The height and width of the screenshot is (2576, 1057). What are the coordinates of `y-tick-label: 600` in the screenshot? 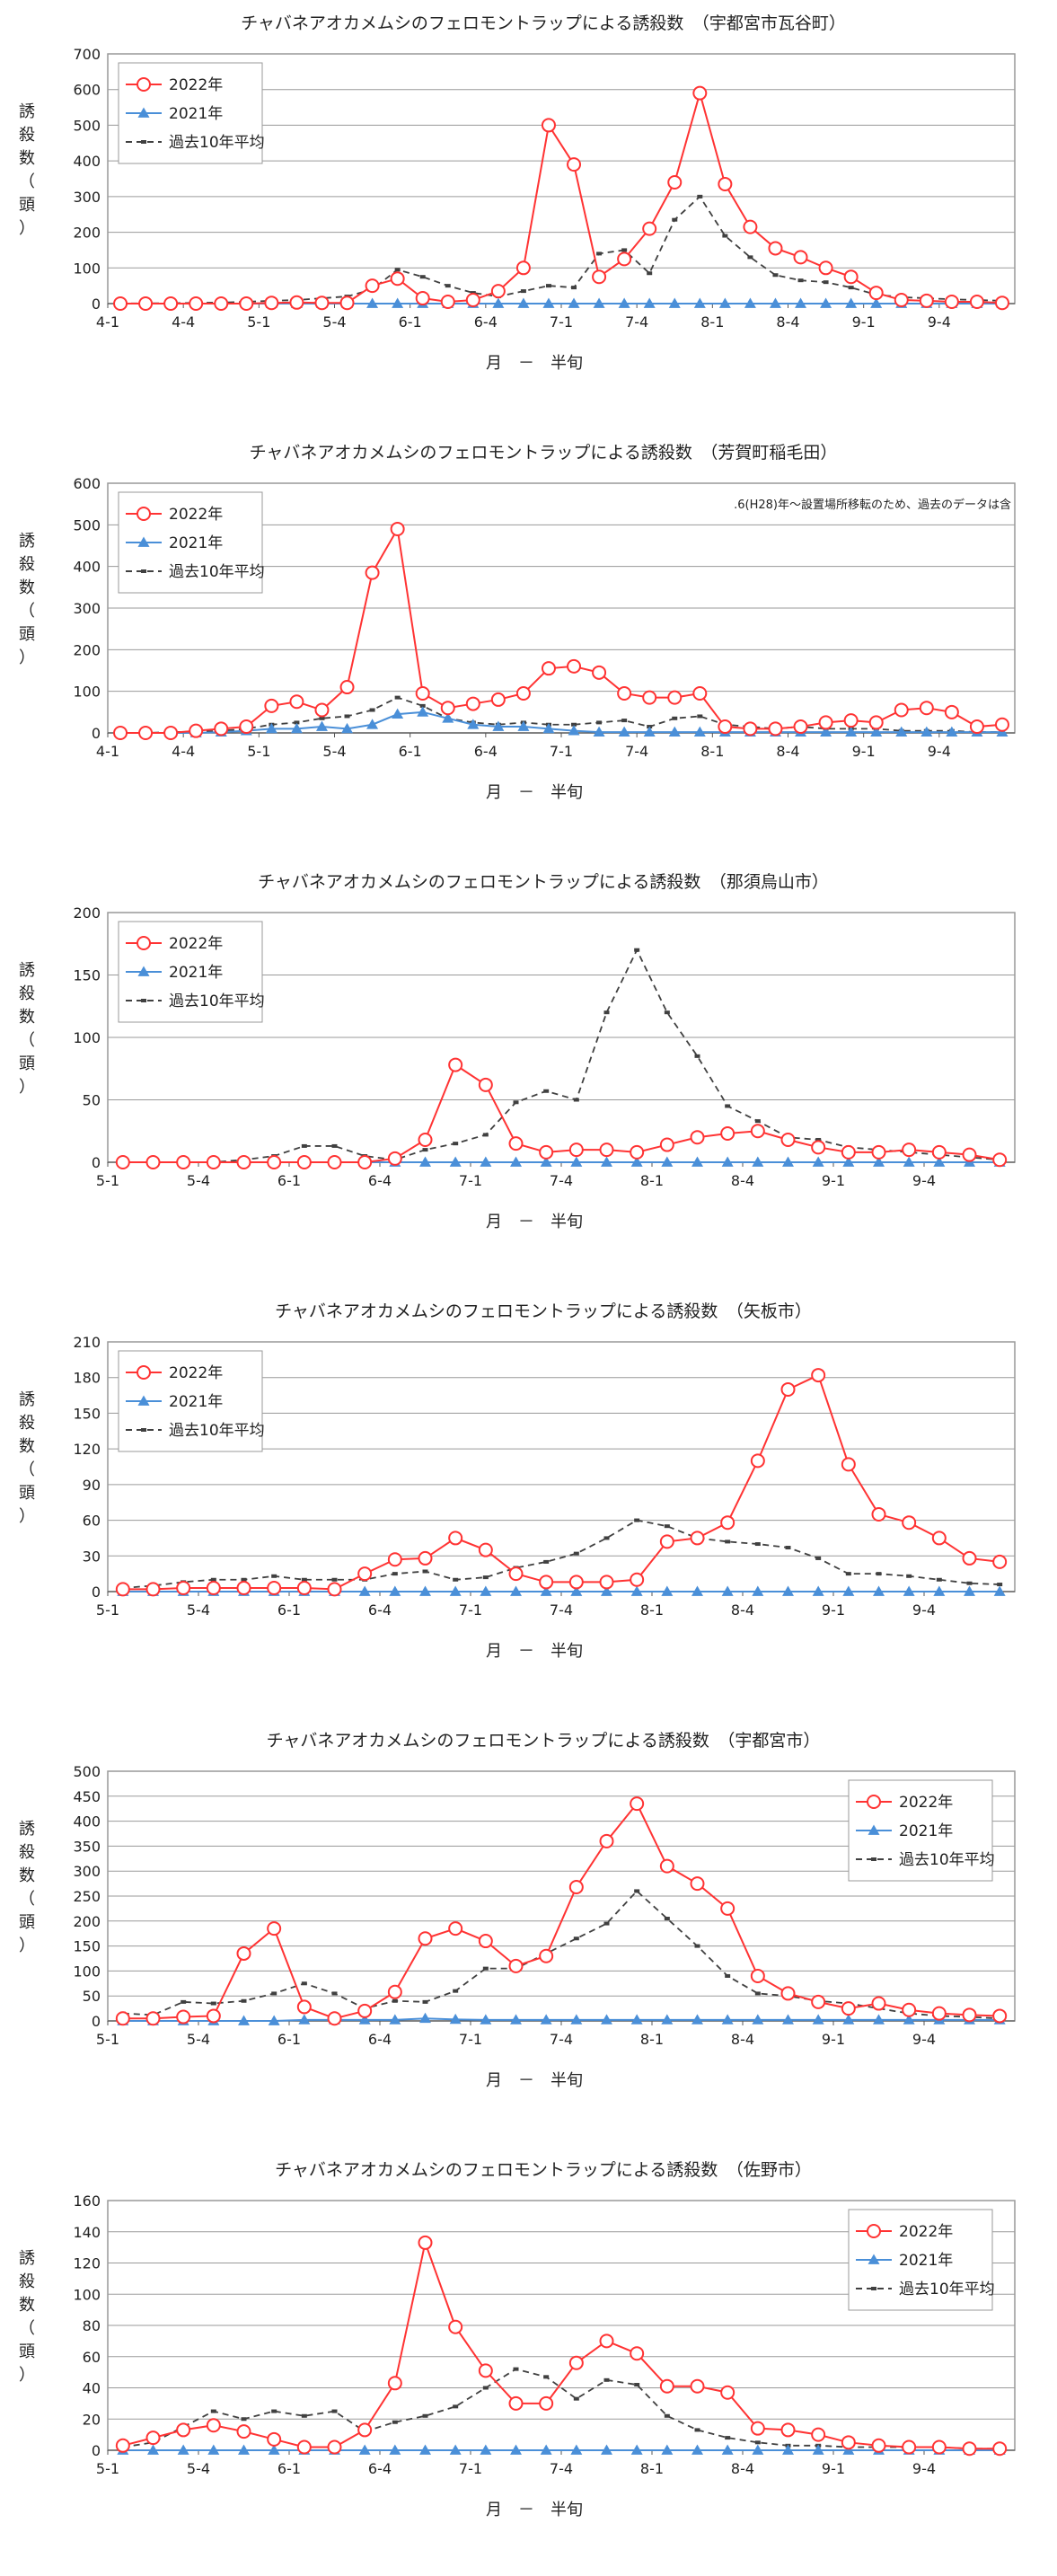 It's located at (87, 483).